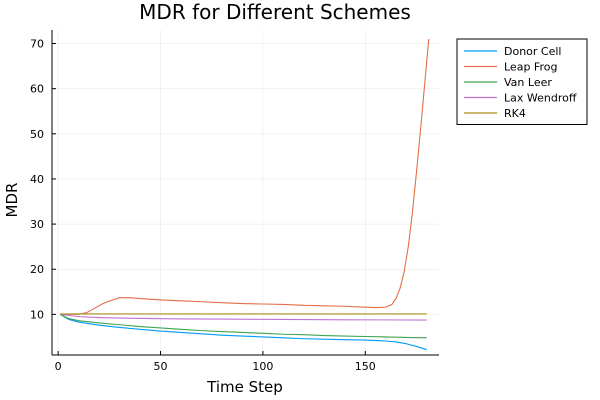  Describe the element at coordinates (528, 82) in the screenshot. I see `legend-label: Van Leer` at that location.